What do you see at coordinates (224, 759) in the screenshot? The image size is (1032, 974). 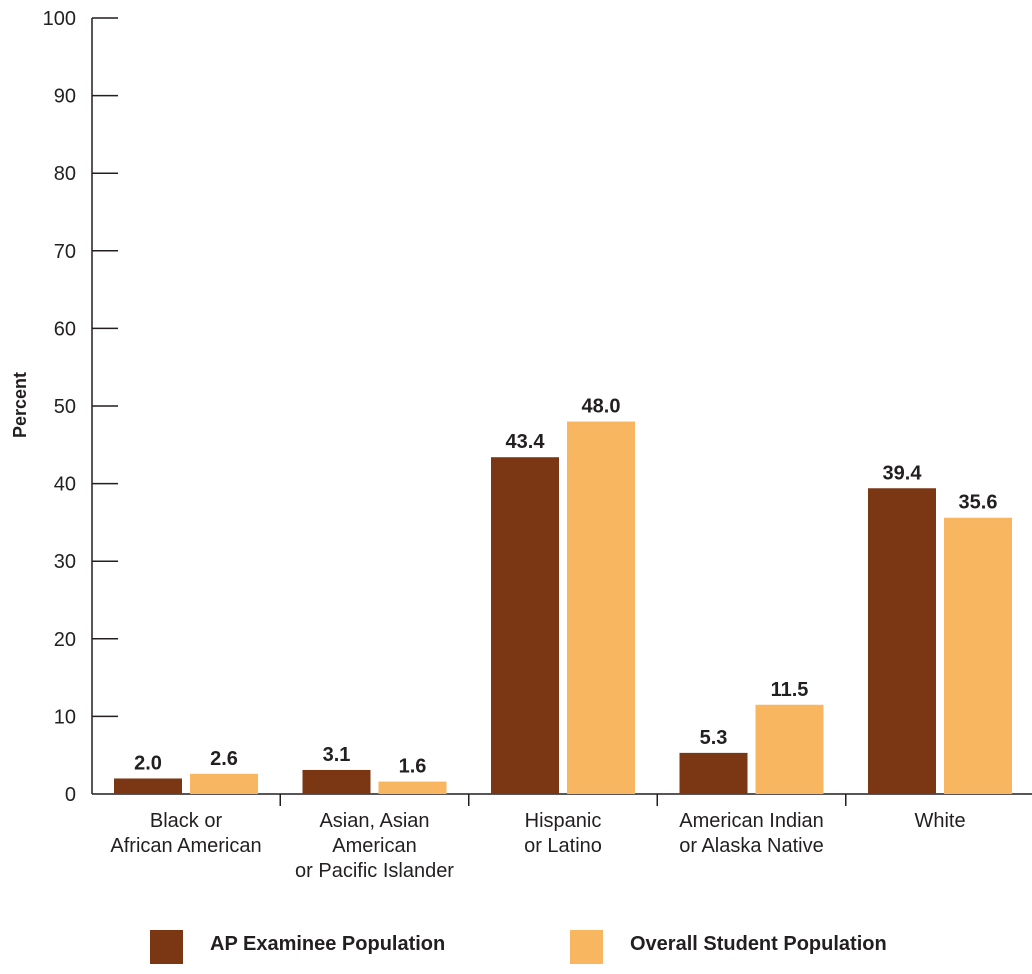 I see `bar-value-label: 2.6` at bounding box center [224, 759].